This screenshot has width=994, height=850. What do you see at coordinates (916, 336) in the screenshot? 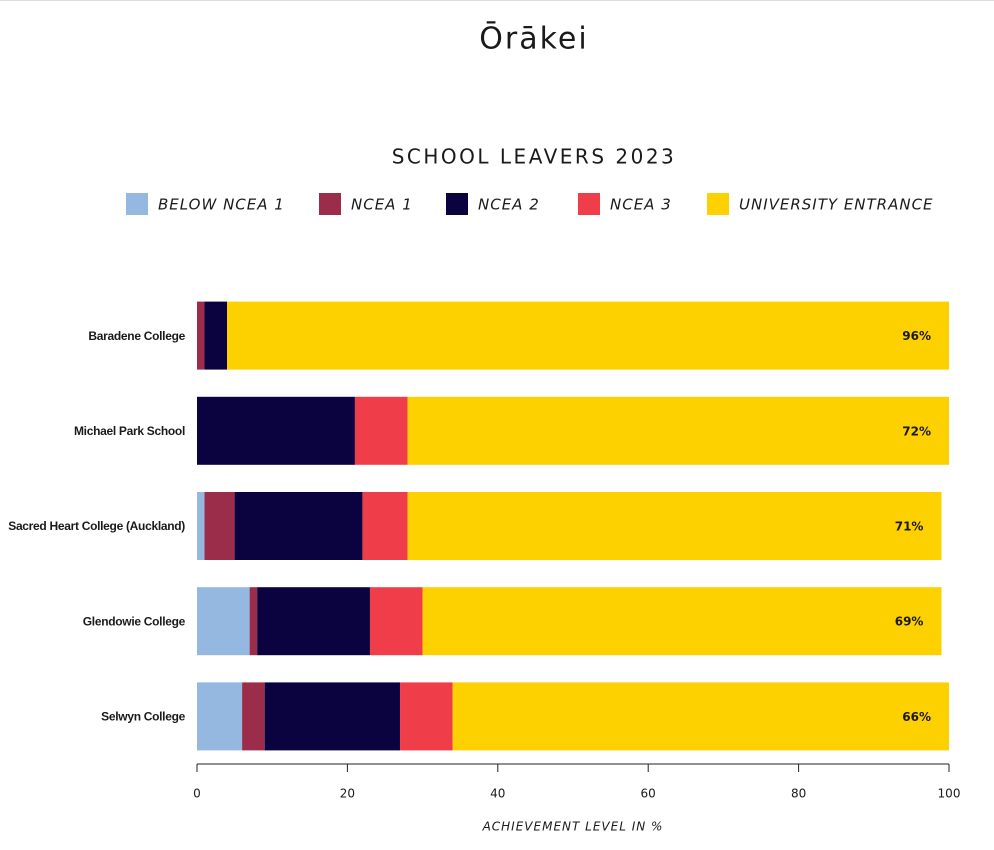
I see `value-label: 96%` at bounding box center [916, 336].